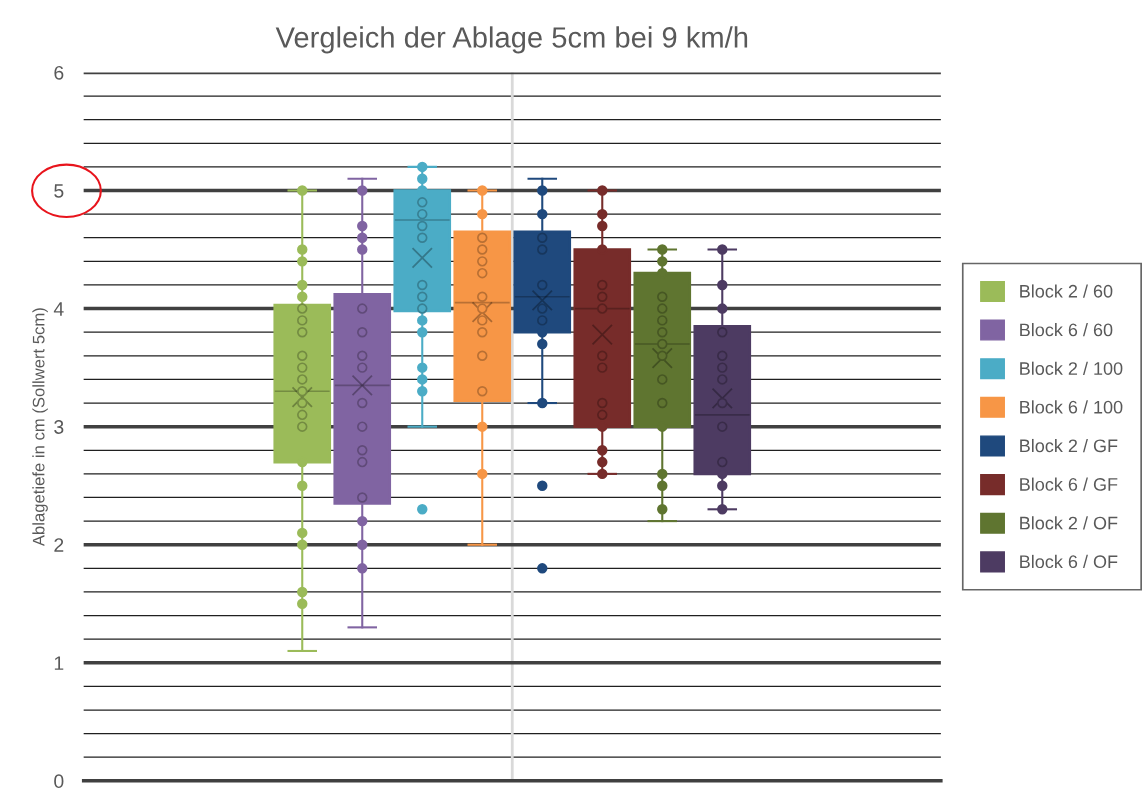 This screenshot has width=1146, height=805. Describe the element at coordinates (1071, 407) in the screenshot. I see `legend-label: Block 6 / 100` at that location.